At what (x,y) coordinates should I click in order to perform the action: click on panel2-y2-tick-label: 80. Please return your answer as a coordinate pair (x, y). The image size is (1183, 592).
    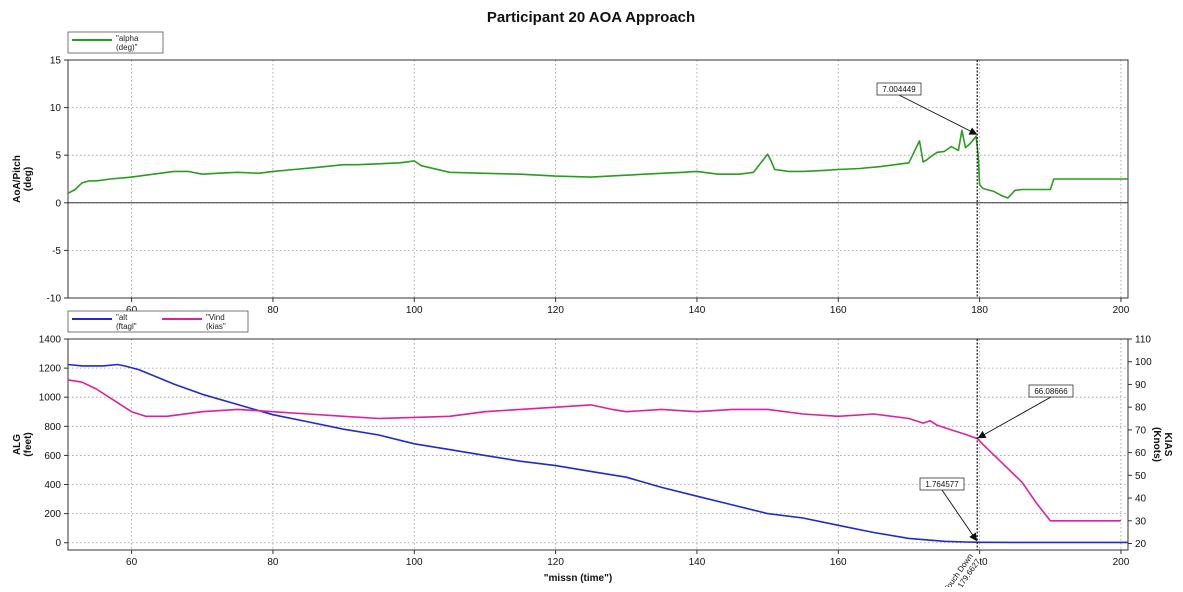
    Looking at the image, I should click on (1141, 408).